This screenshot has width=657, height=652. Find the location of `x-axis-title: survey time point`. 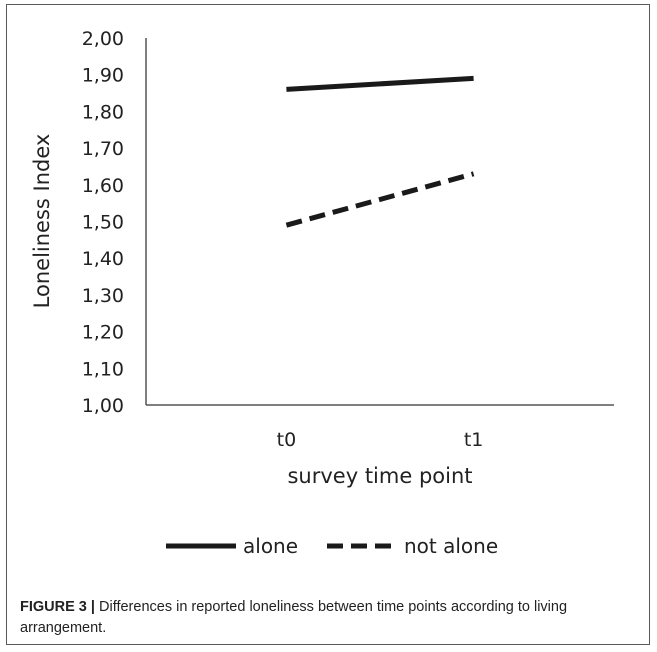

x-axis-title: survey time point is located at coordinates (379, 476).